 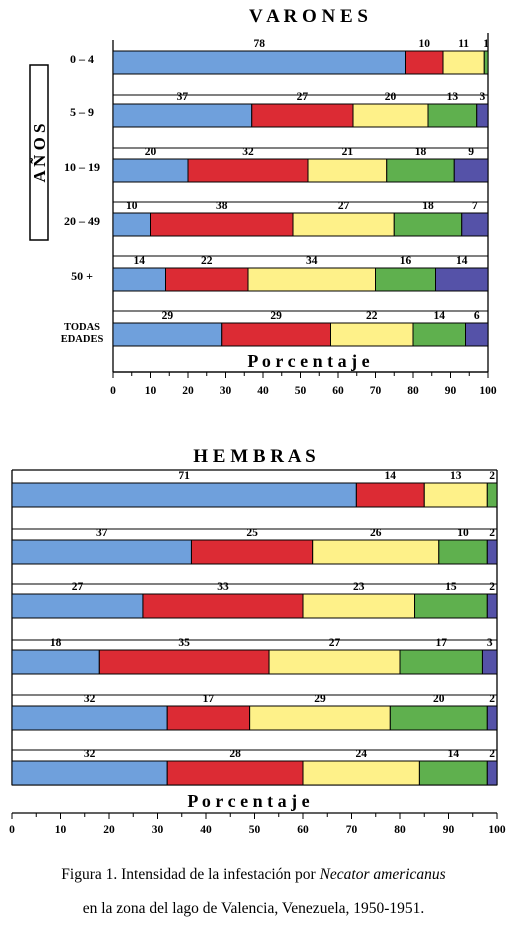 I want to click on varones-data-label: 16, so click(x=406, y=261).